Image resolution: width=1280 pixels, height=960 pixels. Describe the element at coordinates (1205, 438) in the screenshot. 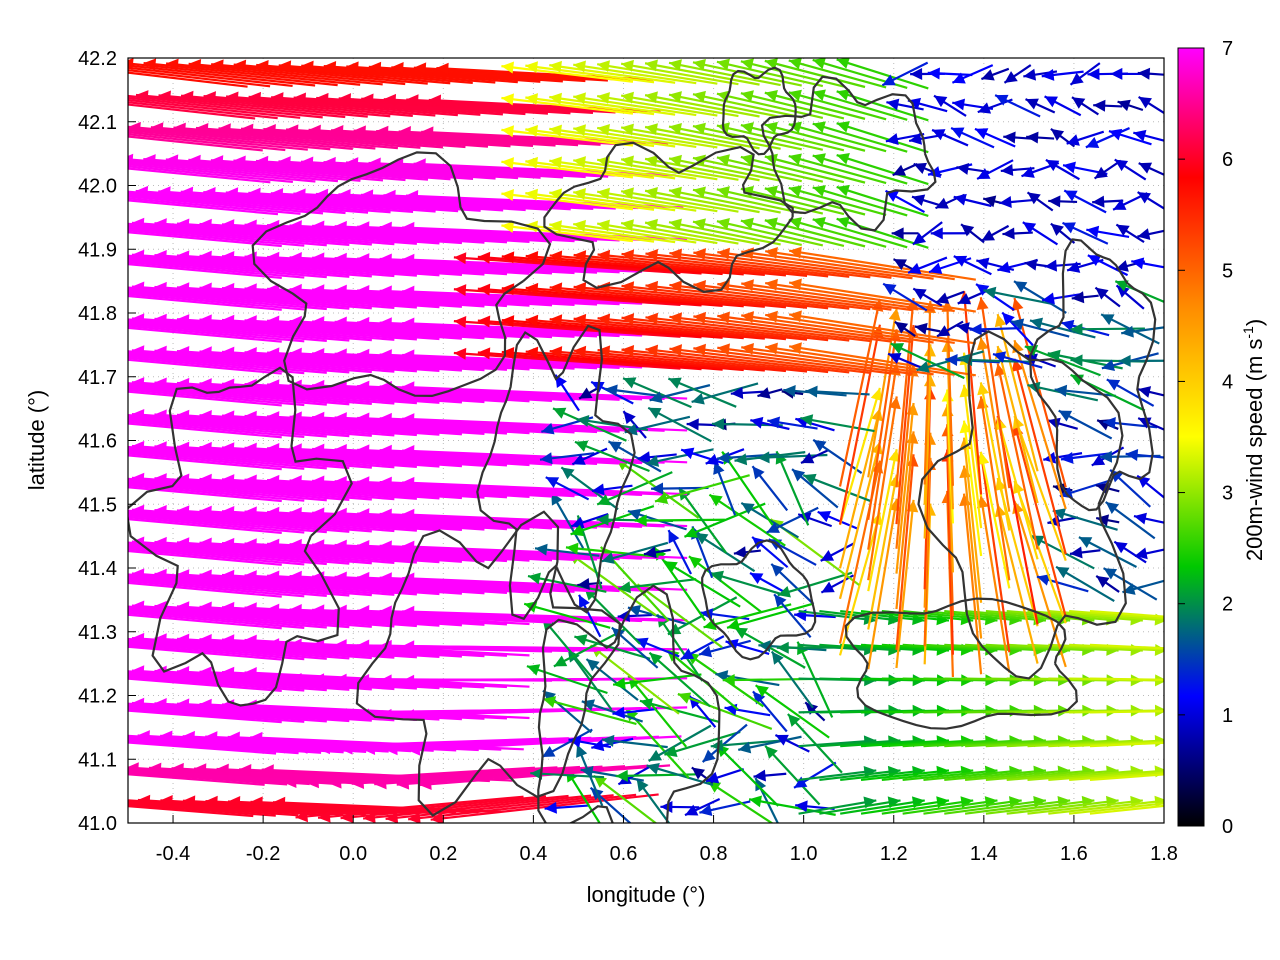

I see `colorbar-ticks: 0 1 2 3 4 5 6 7` at that location.